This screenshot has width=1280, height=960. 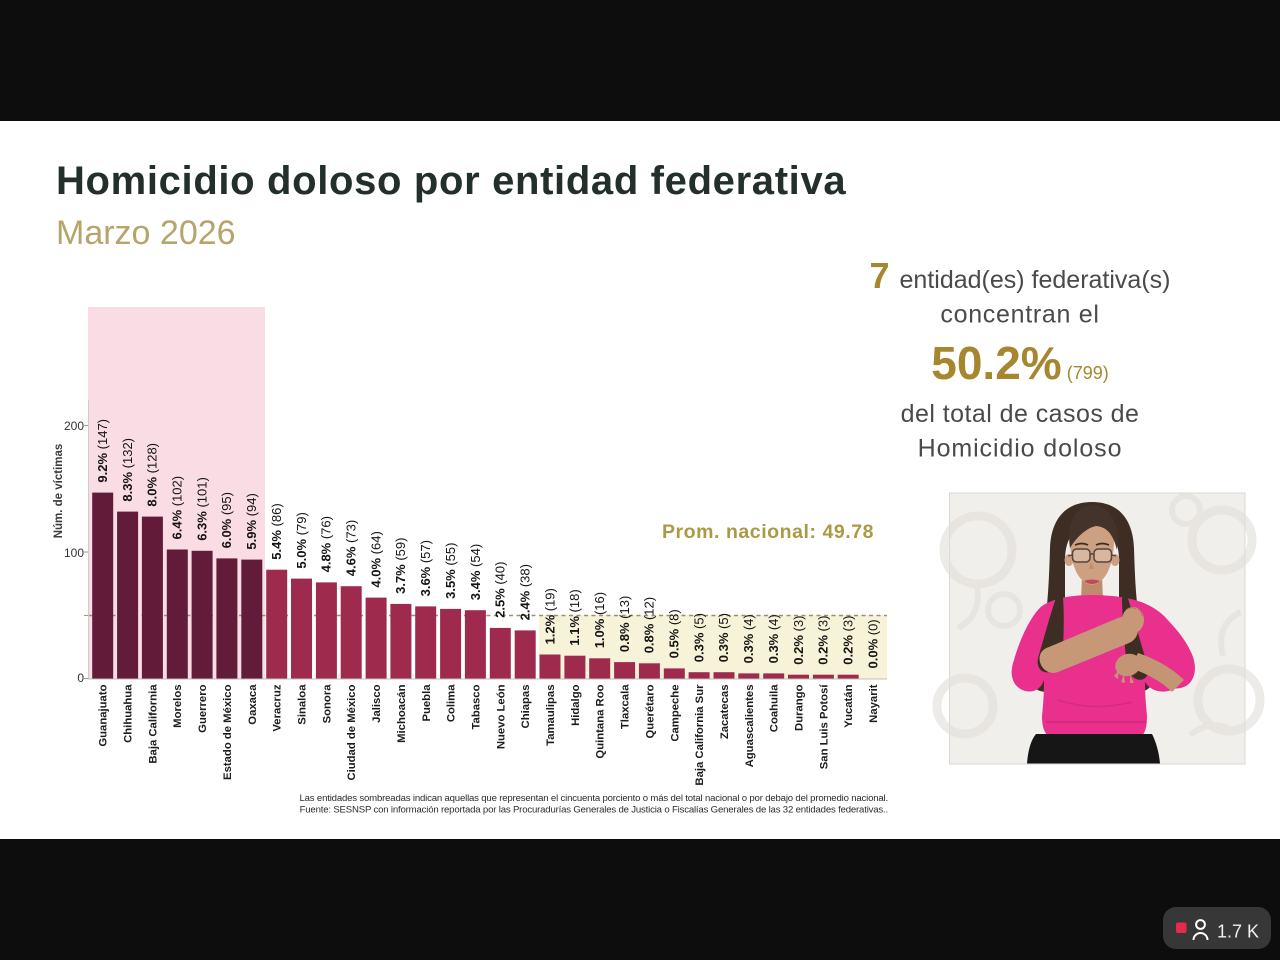 What do you see at coordinates (725, 712) in the screenshot?
I see `svg-text: Zacatecas` at bounding box center [725, 712].